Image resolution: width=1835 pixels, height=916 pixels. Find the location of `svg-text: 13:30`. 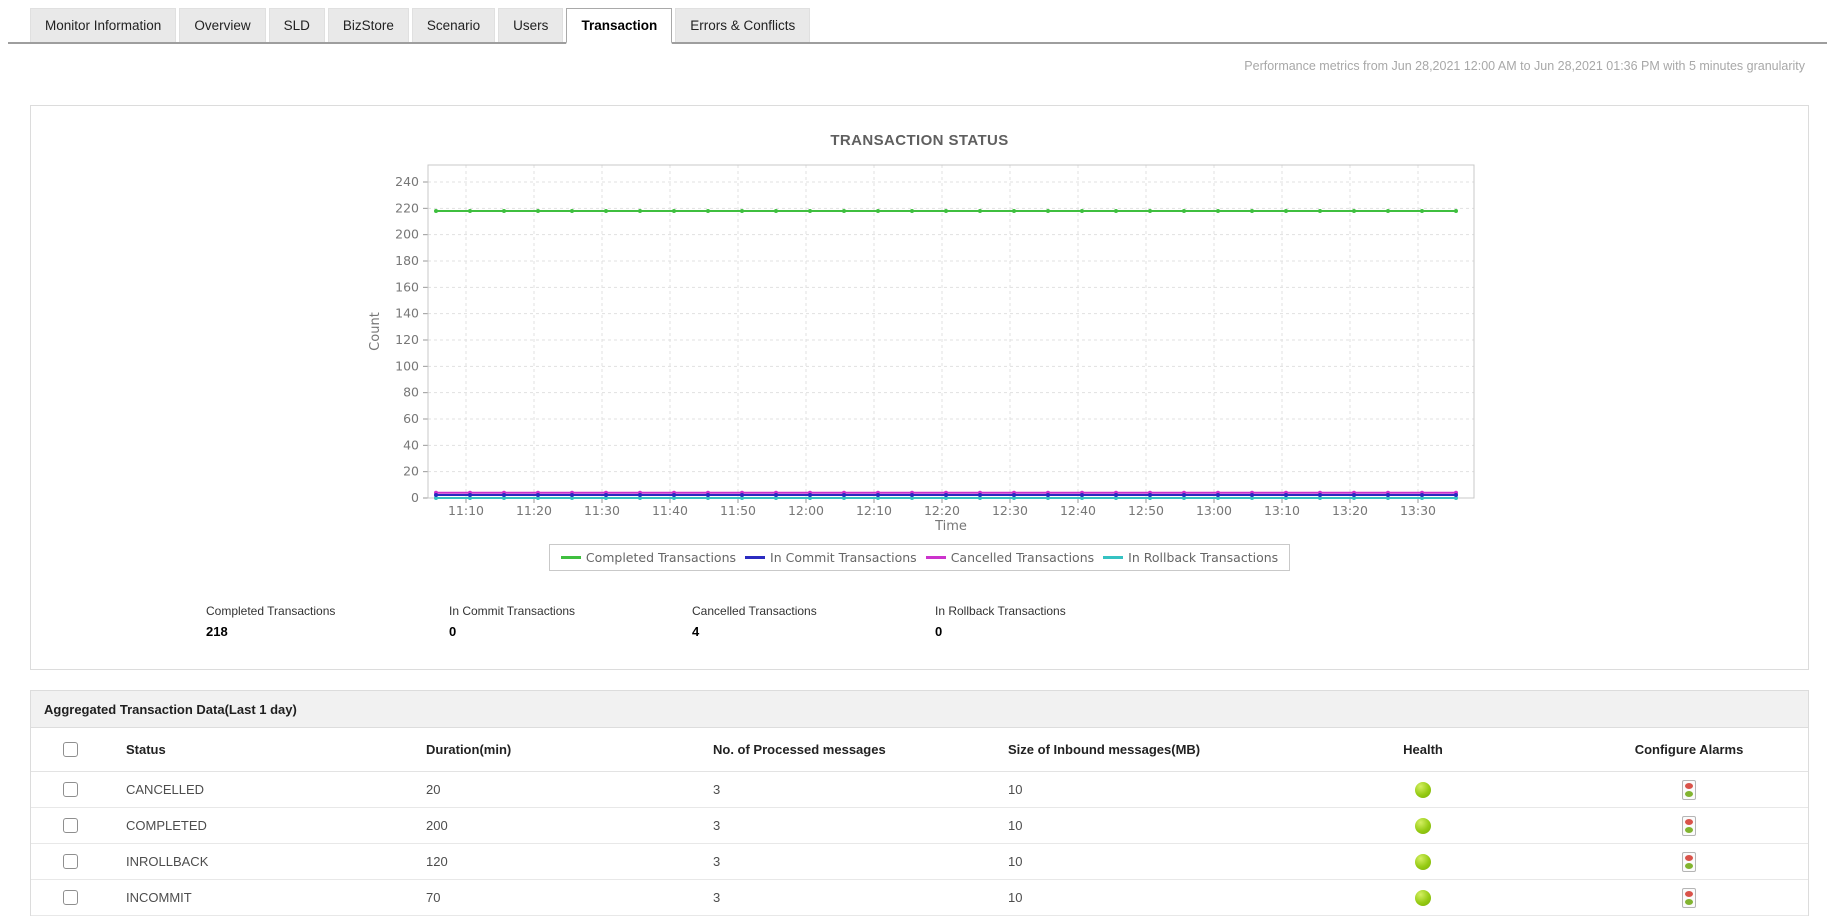

svg-text: 13:30 is located at coordinates (1418, 510).